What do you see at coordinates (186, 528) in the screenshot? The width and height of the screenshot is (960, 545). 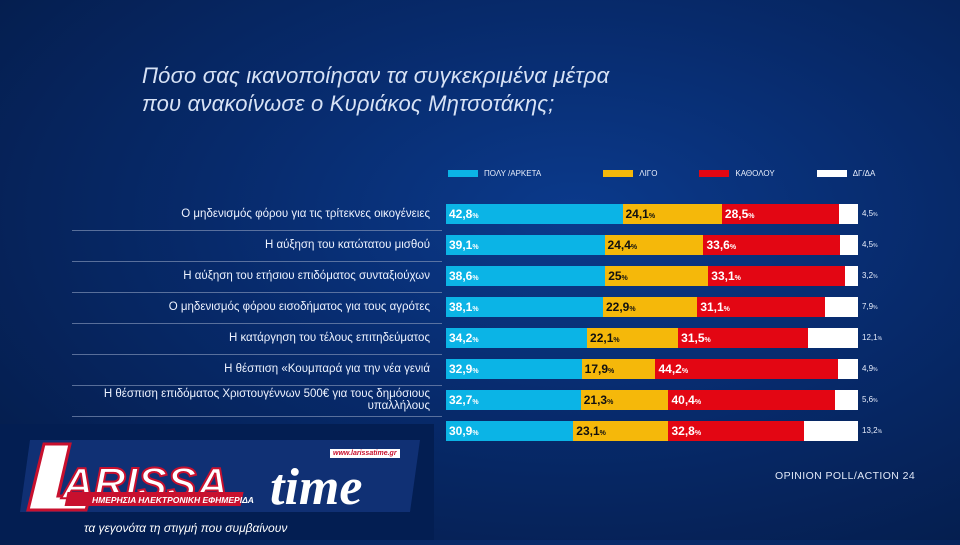 I see `logo-tagline: τα γεγονότα τη στιγμή που συμβαίνουν` at bounding box center [186, 528].